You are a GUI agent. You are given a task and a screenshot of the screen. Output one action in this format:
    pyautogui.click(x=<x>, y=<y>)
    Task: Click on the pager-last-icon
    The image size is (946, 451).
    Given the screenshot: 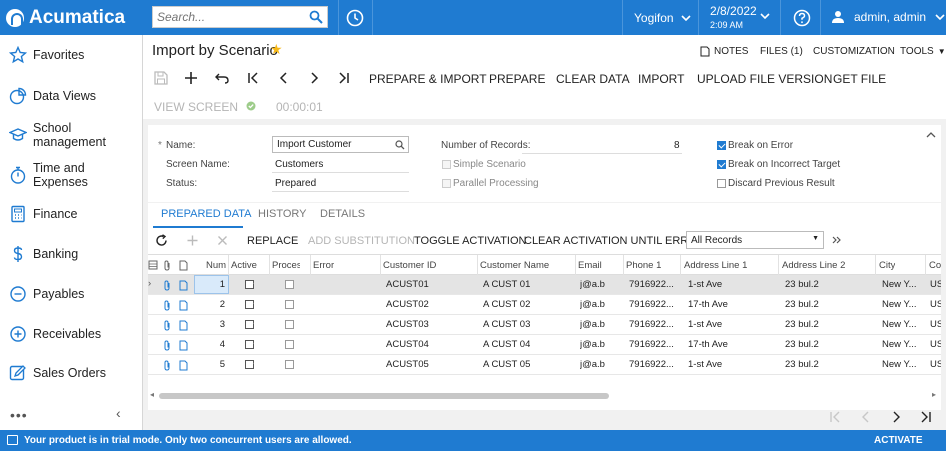 What is the action you would take?
    pyautogui.click(x=926, y=417)
    